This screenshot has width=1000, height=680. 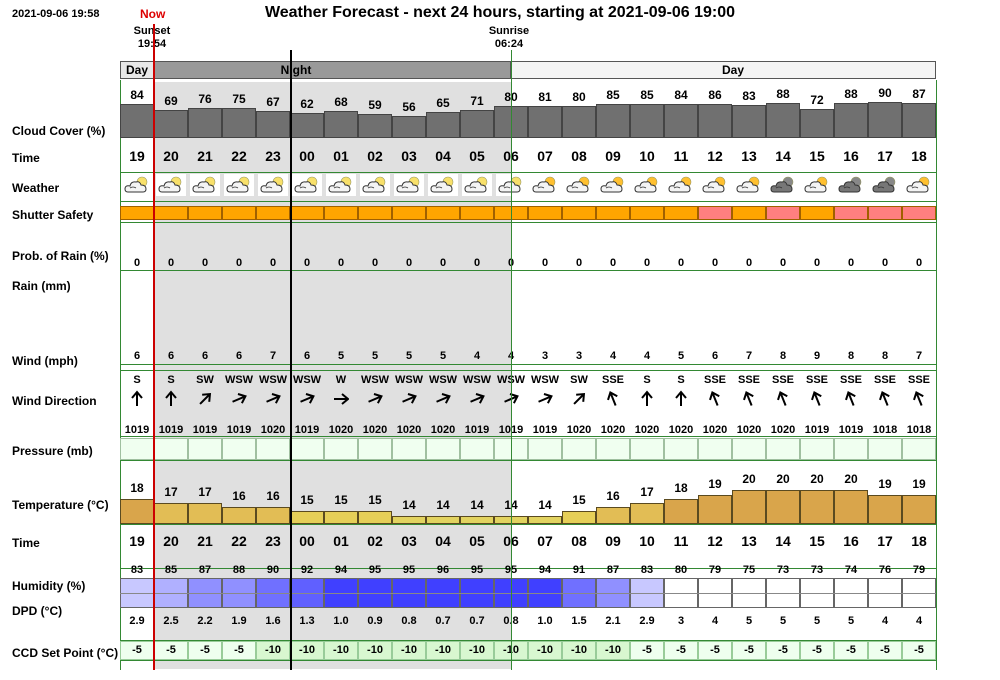 What do you see at coordinates (783, 621) in the screenshot?
I see `dpd-value: 5` at bounding box center [783, 621].